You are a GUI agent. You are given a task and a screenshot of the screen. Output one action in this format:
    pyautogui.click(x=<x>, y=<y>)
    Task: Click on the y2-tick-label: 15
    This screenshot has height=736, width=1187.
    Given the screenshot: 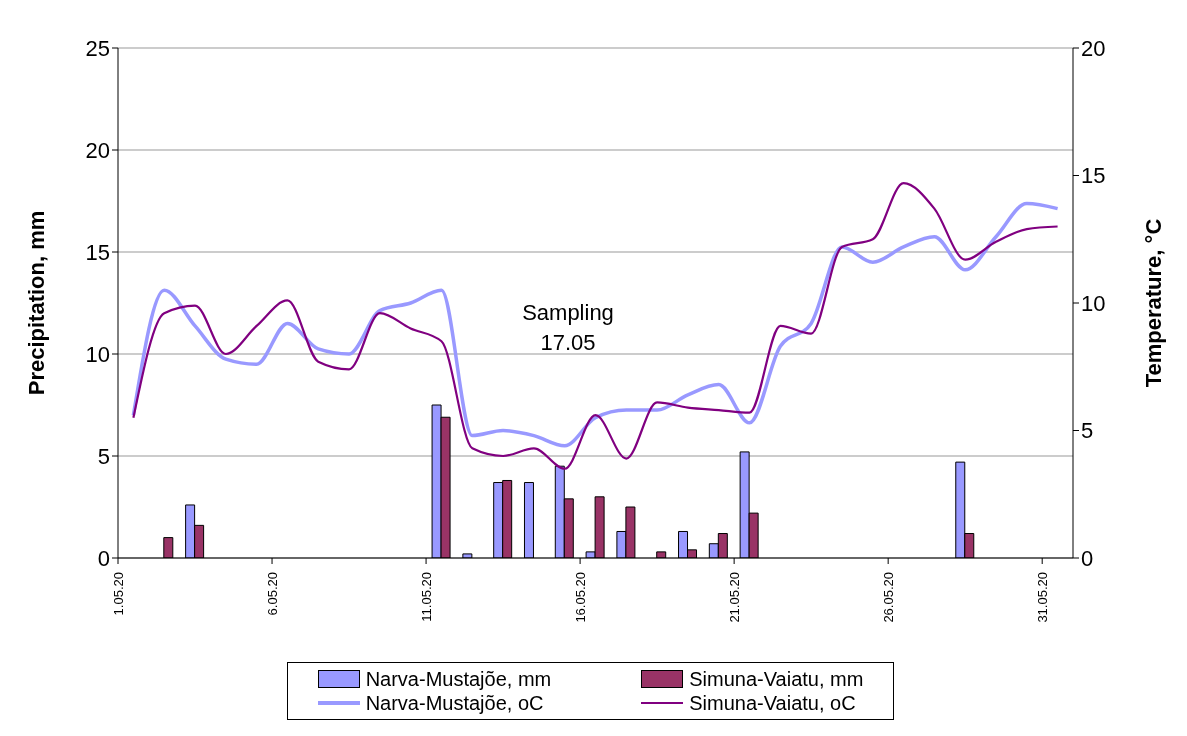 What is the action you would take?
    pyautogui.click(x=1093, y=176)
    